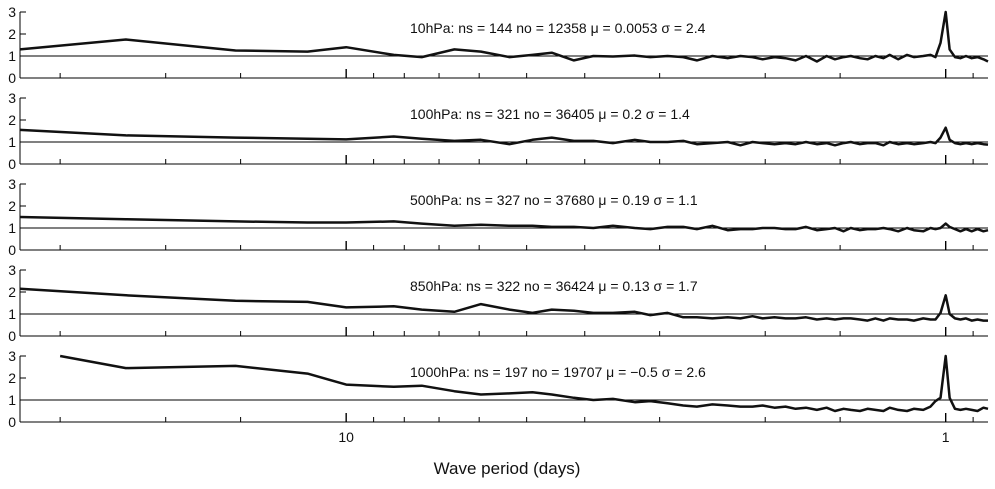 The width and height of the screenshot is (995, 489). Describe the element at coordinates (12, 422) in the screenshot. I see `y-tick-label-4-0: 0` at that location.